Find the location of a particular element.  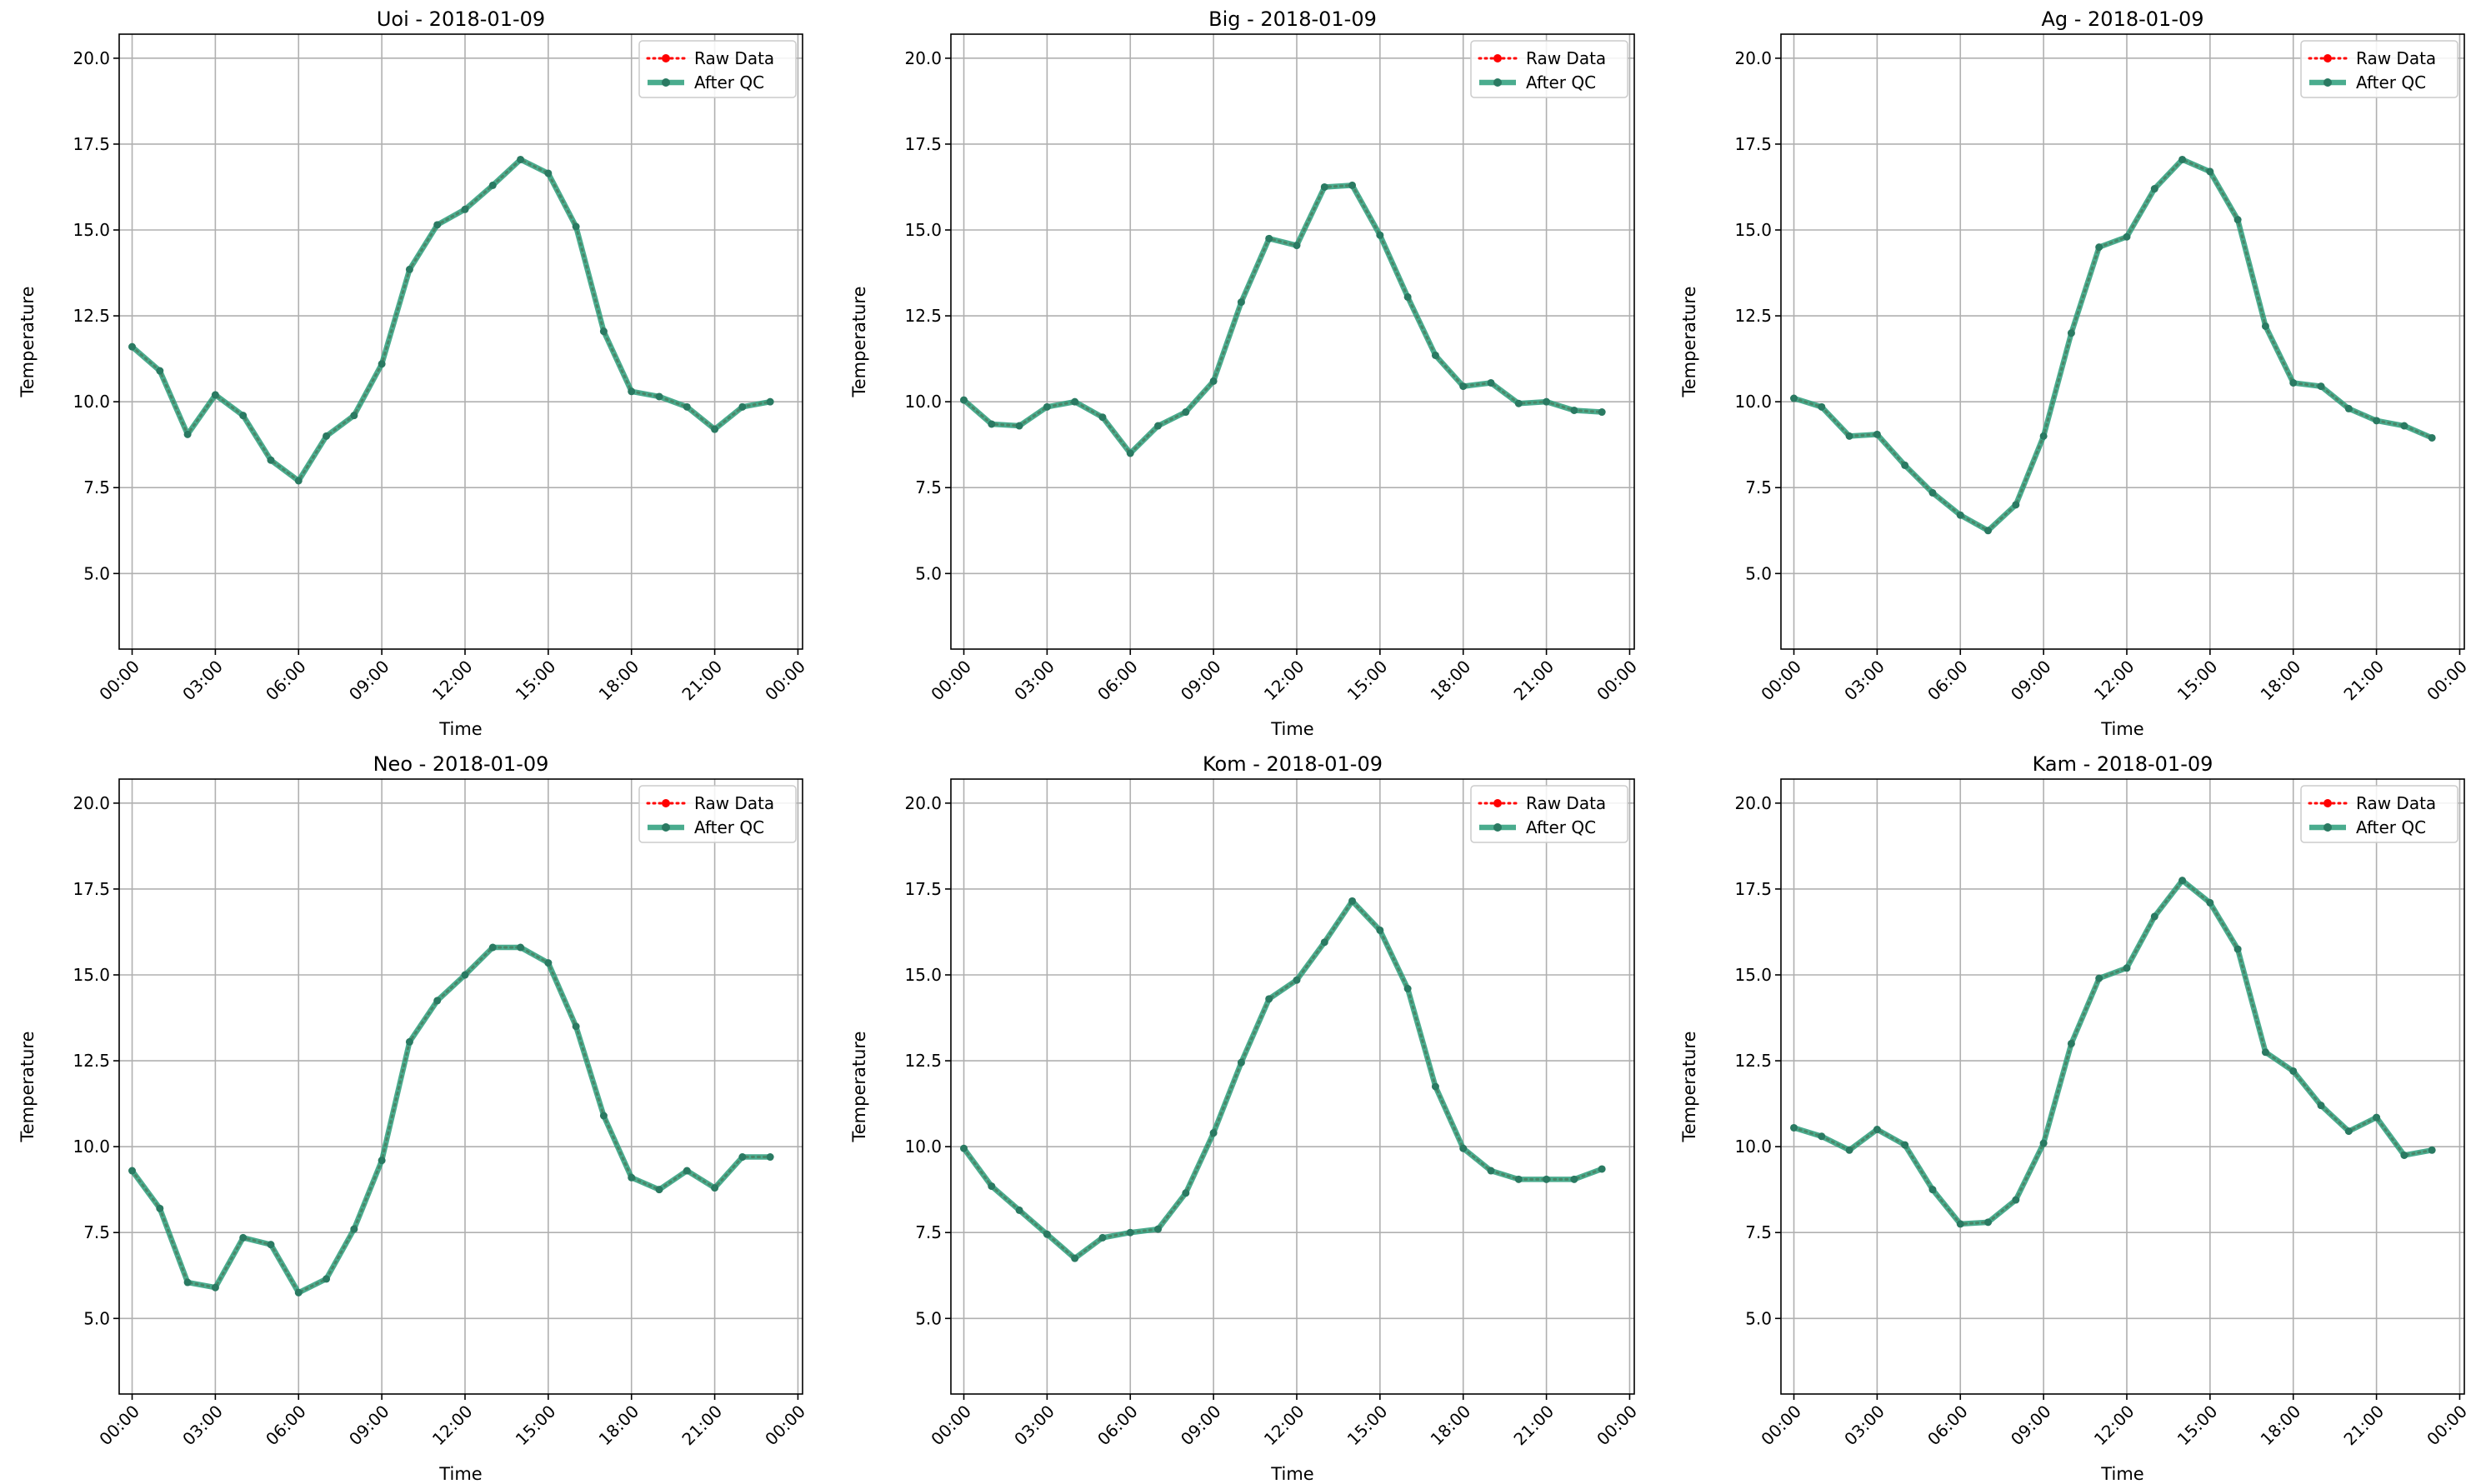

chart-title: Ag - 2018-01-09 is located at coordinates (2122, 19).